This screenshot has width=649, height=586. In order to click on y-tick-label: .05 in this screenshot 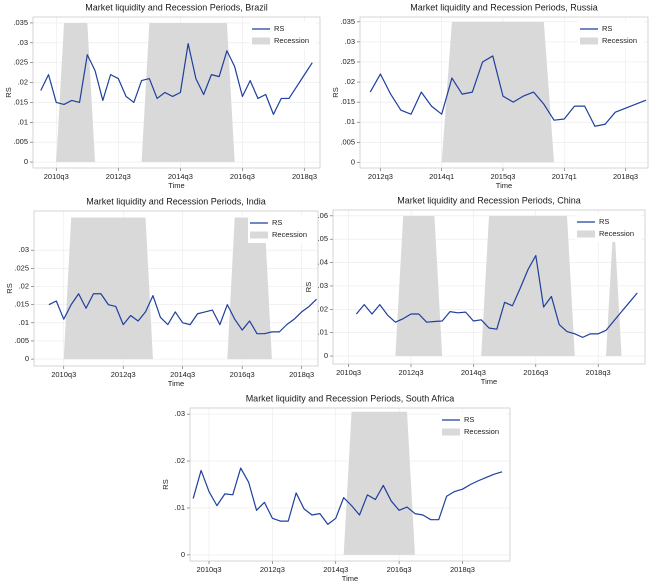, I will do `click(323, 238)`.